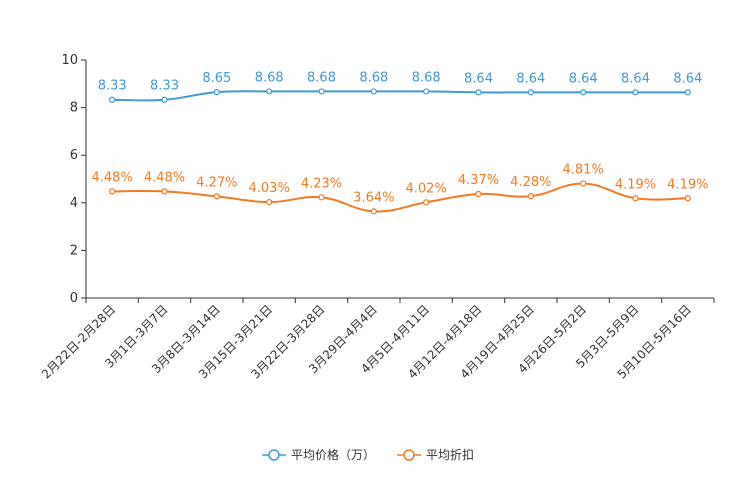  I want to click on data-label: 4.23%, so click(321, 183).